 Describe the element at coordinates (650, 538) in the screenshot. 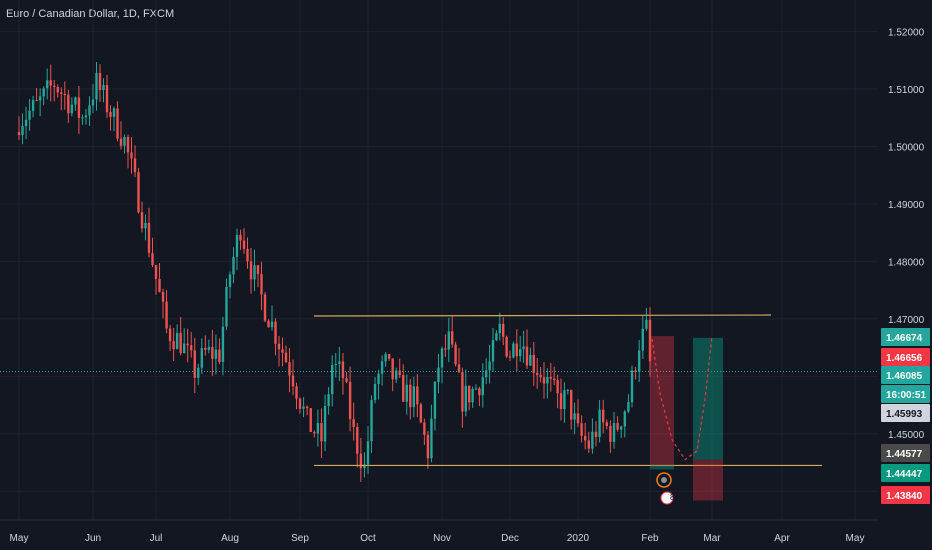

I see `time-tick-label: Feb` at that location.